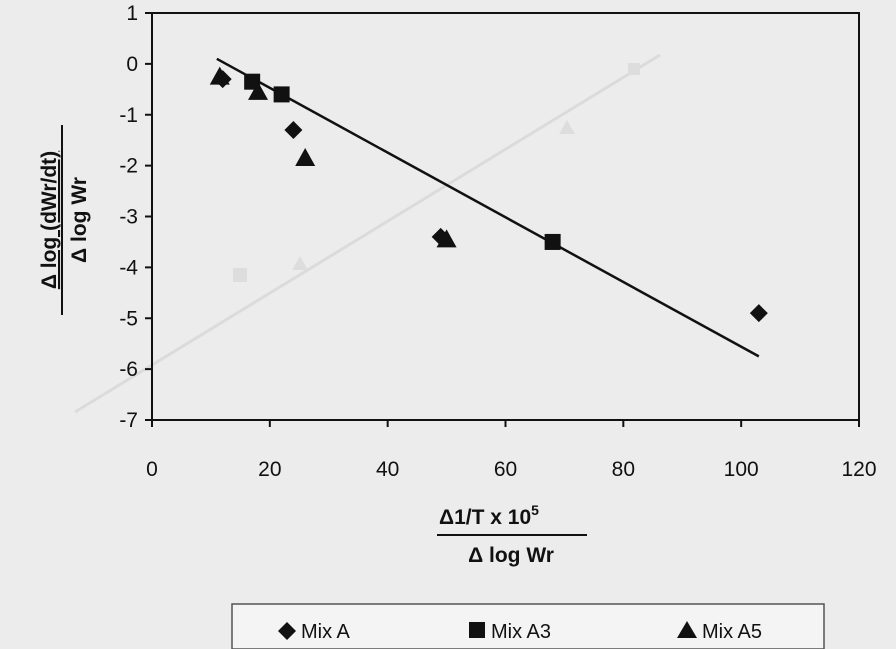  Describe the element at coordinates (521, 632) in the screenshot. I see `legend-label-mix-a3: Mix A3` at that location.